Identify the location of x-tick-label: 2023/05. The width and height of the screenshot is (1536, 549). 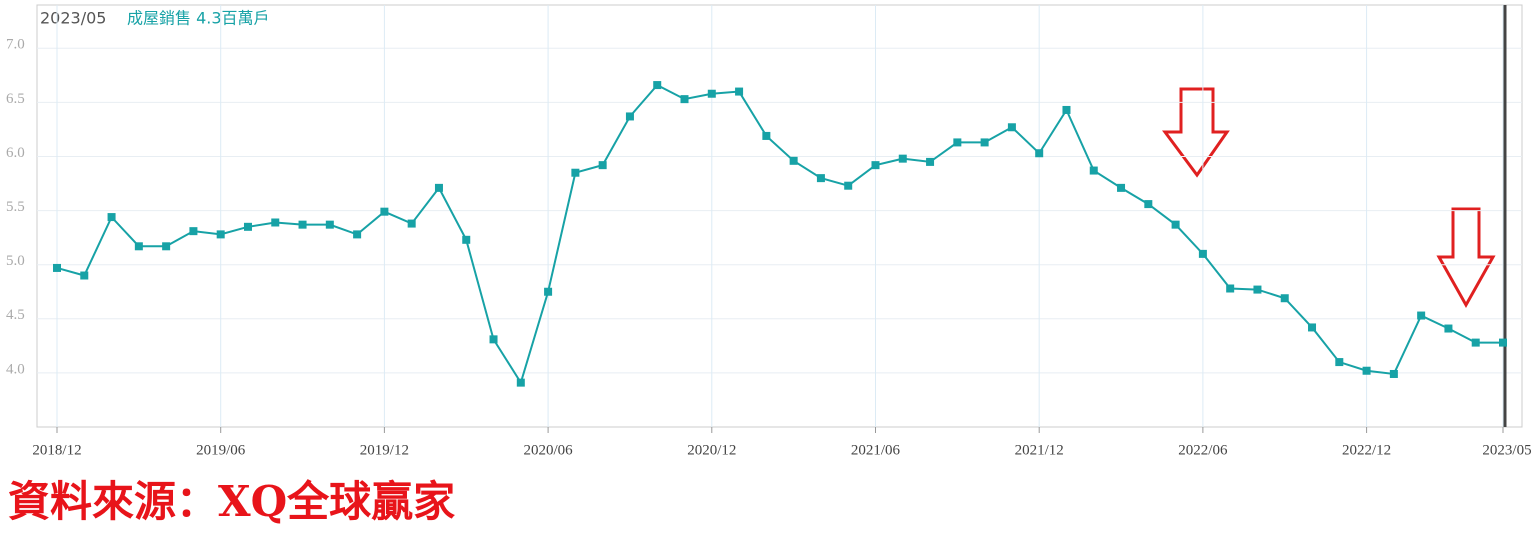
(1506, 450).